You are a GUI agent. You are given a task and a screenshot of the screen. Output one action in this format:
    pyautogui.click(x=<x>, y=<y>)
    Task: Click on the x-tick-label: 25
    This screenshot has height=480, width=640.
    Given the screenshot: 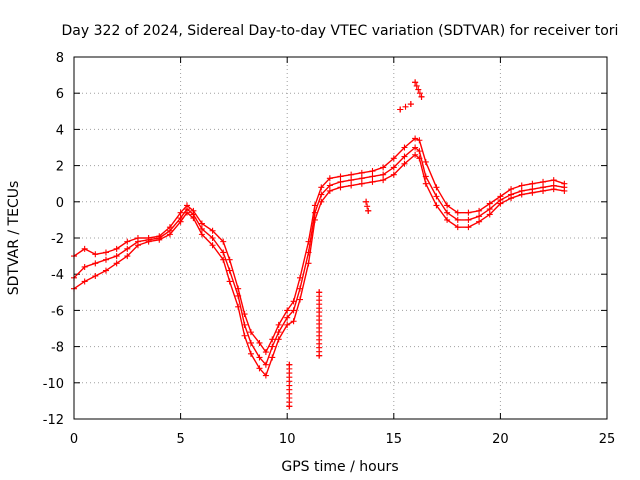 What is the action you would take?
    pyautogui.click(x=607, y=439)
    